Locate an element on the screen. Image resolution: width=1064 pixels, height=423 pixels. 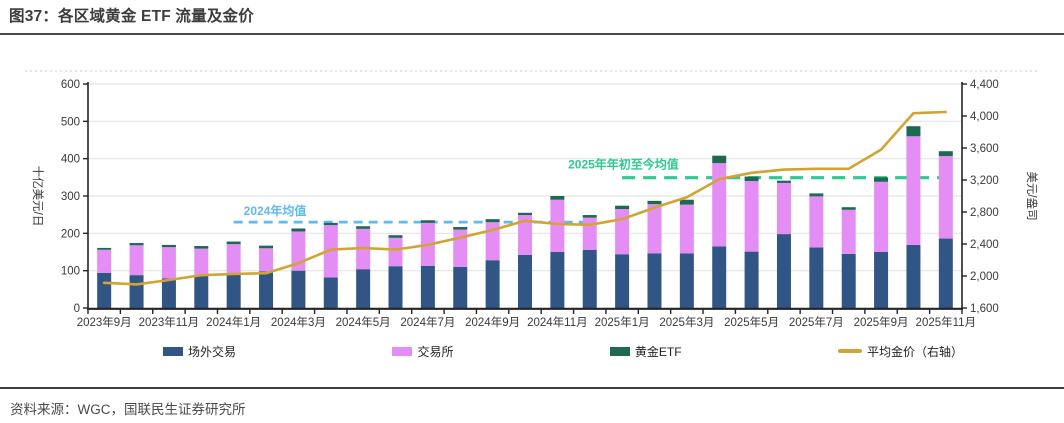
legend-label: 场外交易 is located at coordinates (212, 351).